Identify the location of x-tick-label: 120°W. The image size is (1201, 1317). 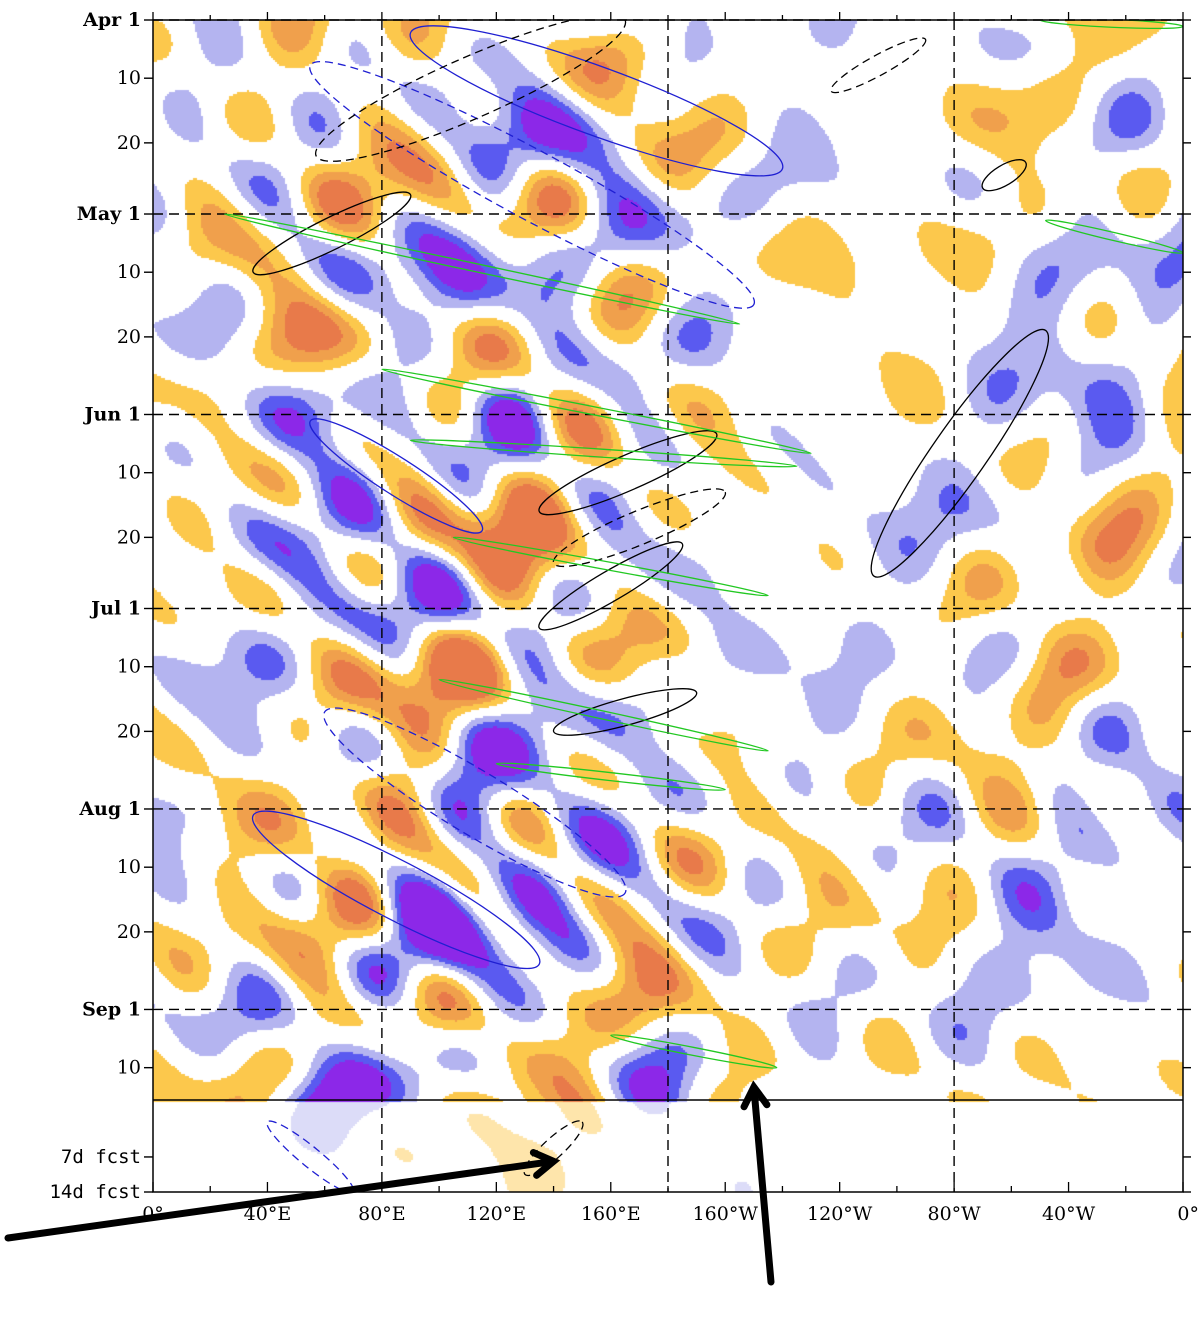
(840, 1214).